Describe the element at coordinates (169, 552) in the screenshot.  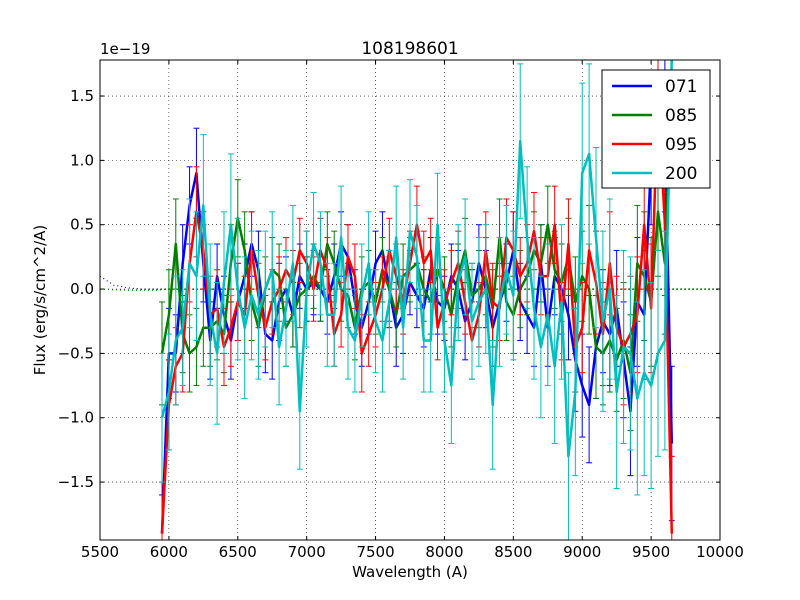
I see `x-tick-label: 6000` at that location.